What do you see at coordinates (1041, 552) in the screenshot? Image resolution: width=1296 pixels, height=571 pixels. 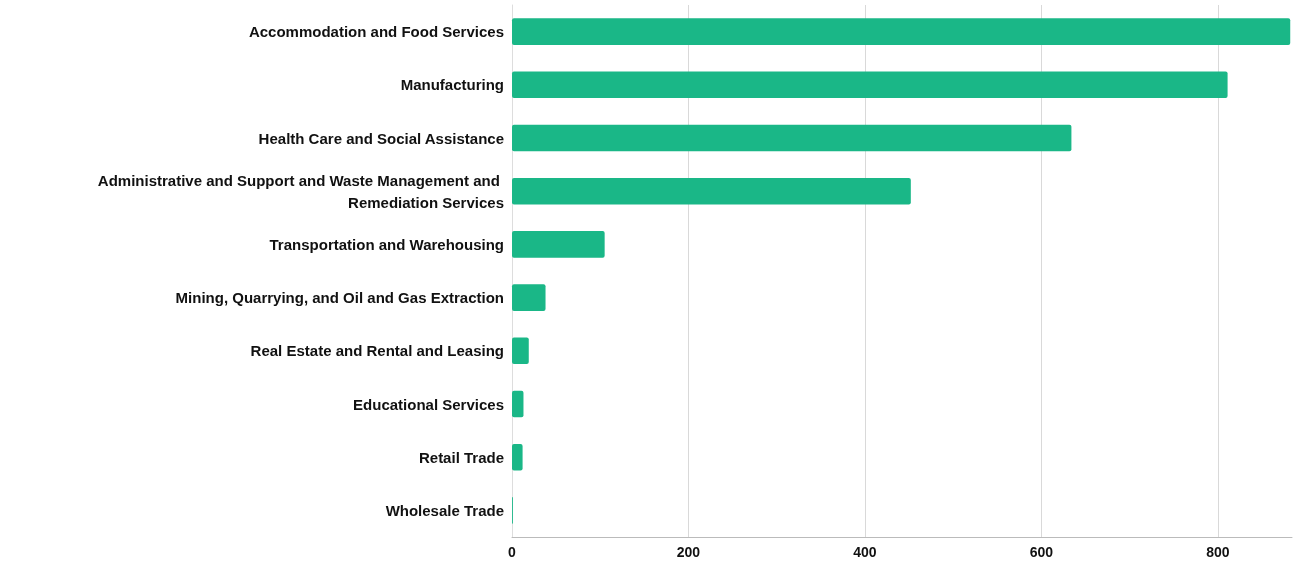 I see `x-tick-label: 600` at bounding box center [1041, 552].